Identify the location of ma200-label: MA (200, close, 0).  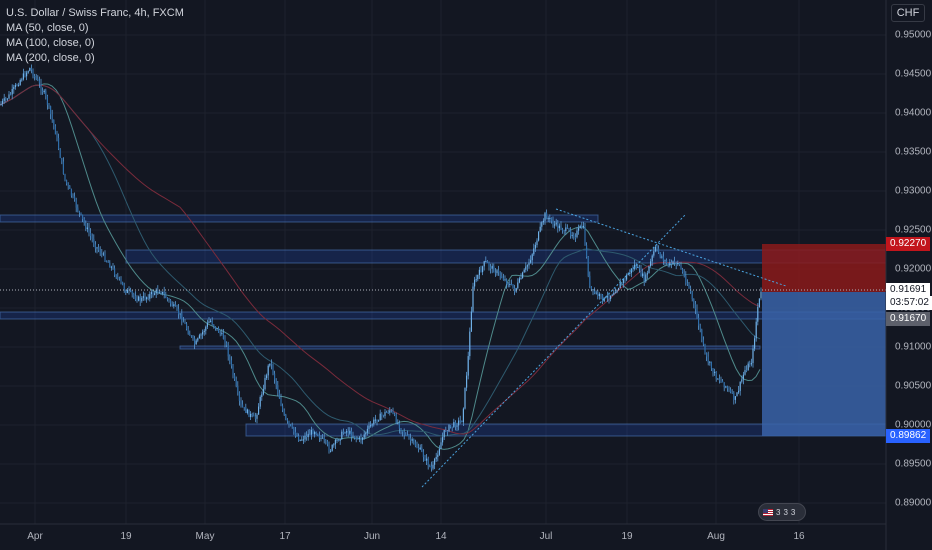
(50, 58).